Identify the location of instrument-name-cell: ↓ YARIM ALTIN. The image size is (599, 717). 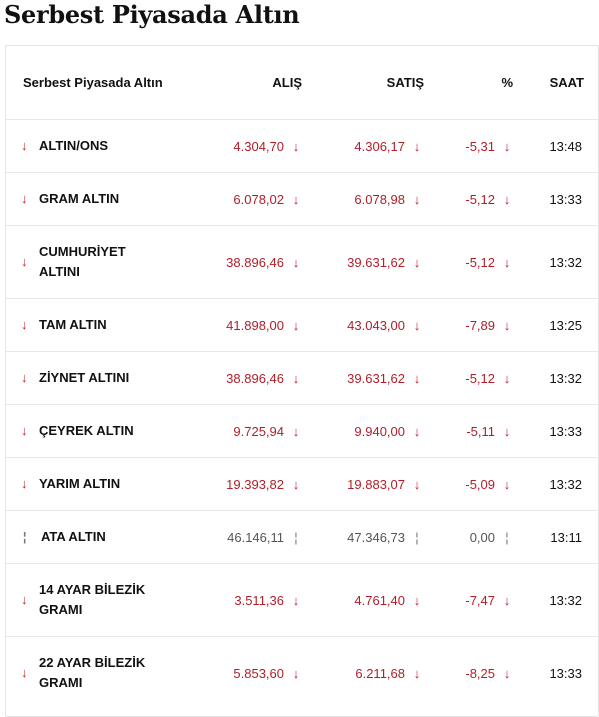
(98, 484).